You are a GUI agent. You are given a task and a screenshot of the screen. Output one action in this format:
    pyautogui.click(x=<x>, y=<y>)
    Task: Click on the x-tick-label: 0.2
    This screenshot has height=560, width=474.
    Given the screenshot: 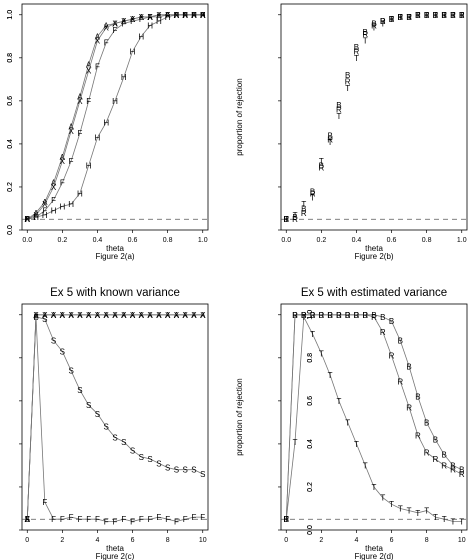 What is the action you would take?
    pyautogui.click(x=62, y=240)
    